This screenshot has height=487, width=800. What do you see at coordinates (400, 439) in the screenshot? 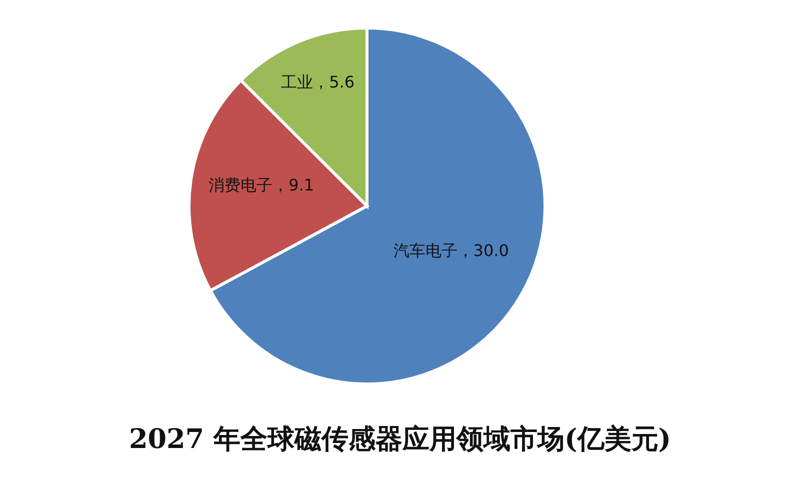
I see `text: 2027 年全球磁传感器应用领域市场(亿美元)` at bounding box center [400, 439].